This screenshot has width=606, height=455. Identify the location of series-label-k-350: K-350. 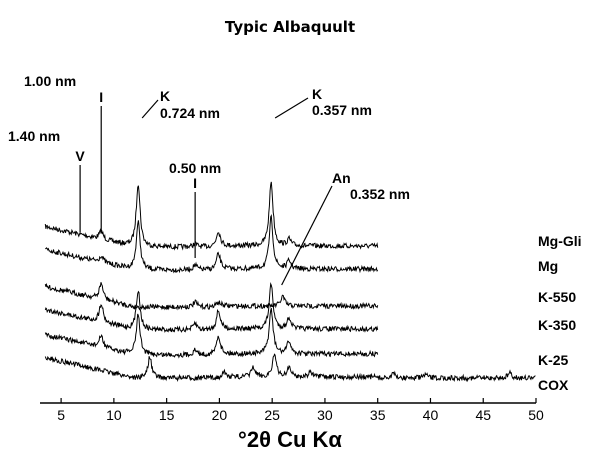
(557, 325).